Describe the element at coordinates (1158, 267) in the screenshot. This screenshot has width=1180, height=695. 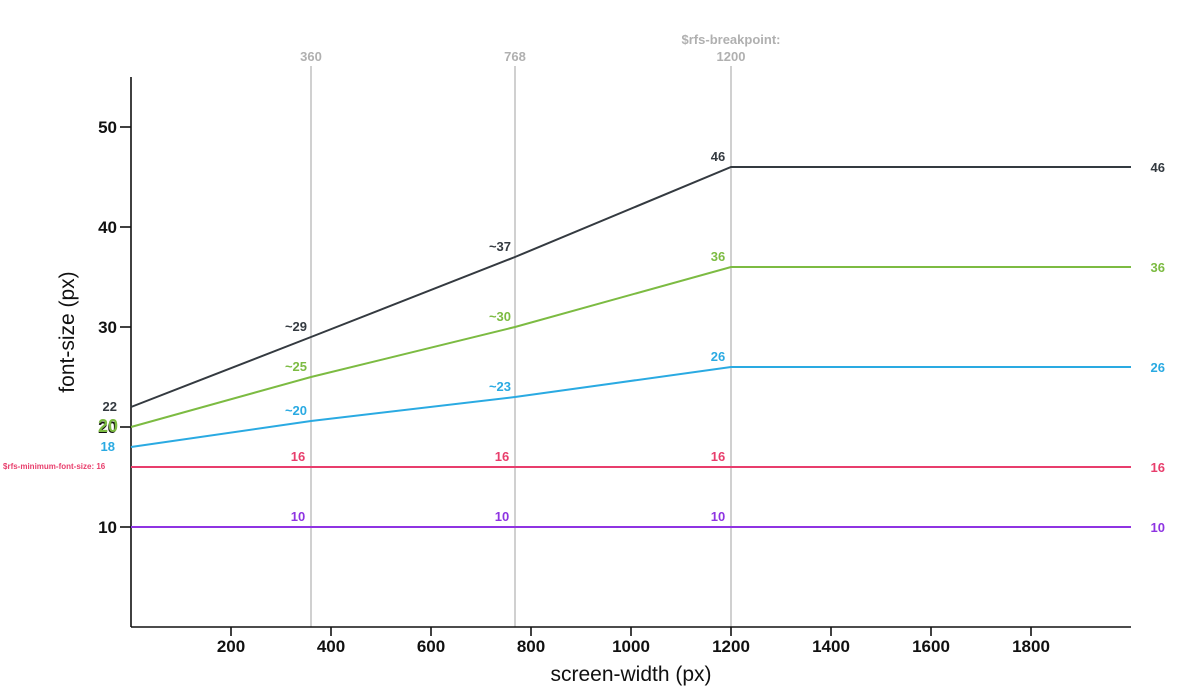
I see `end-label: 36` at that location.